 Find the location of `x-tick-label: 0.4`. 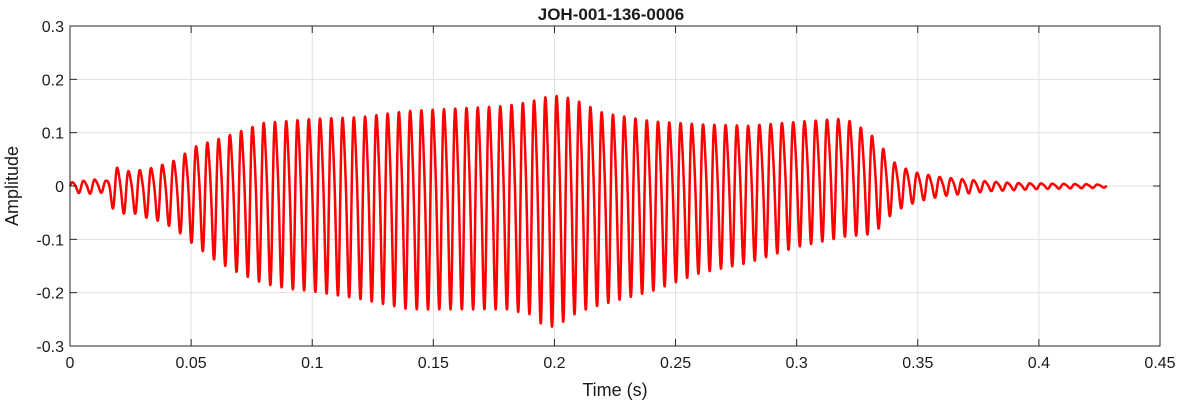

x-tick-label: 0.4 is located at coordinates (1039, 363).